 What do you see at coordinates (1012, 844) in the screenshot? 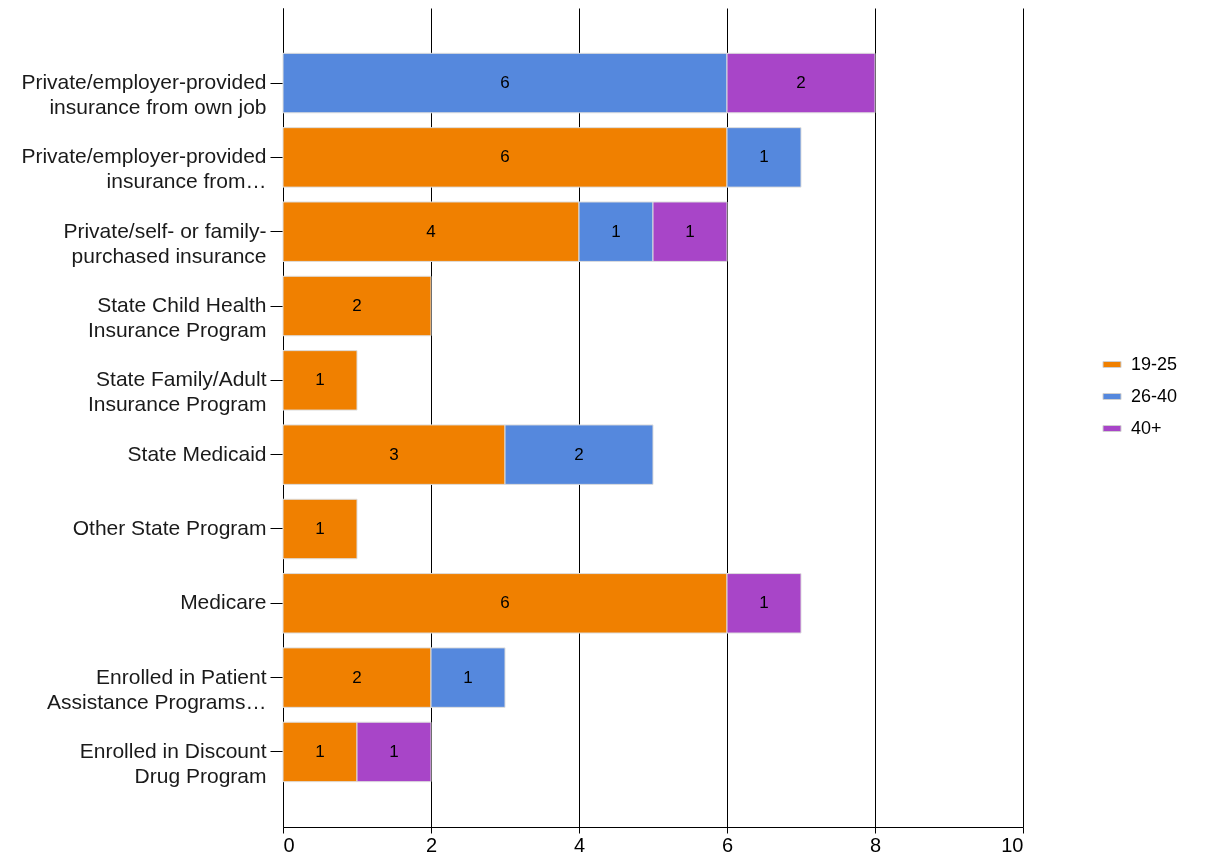
I see `x-tick-label: 10` at bounding box center [1012, 844].